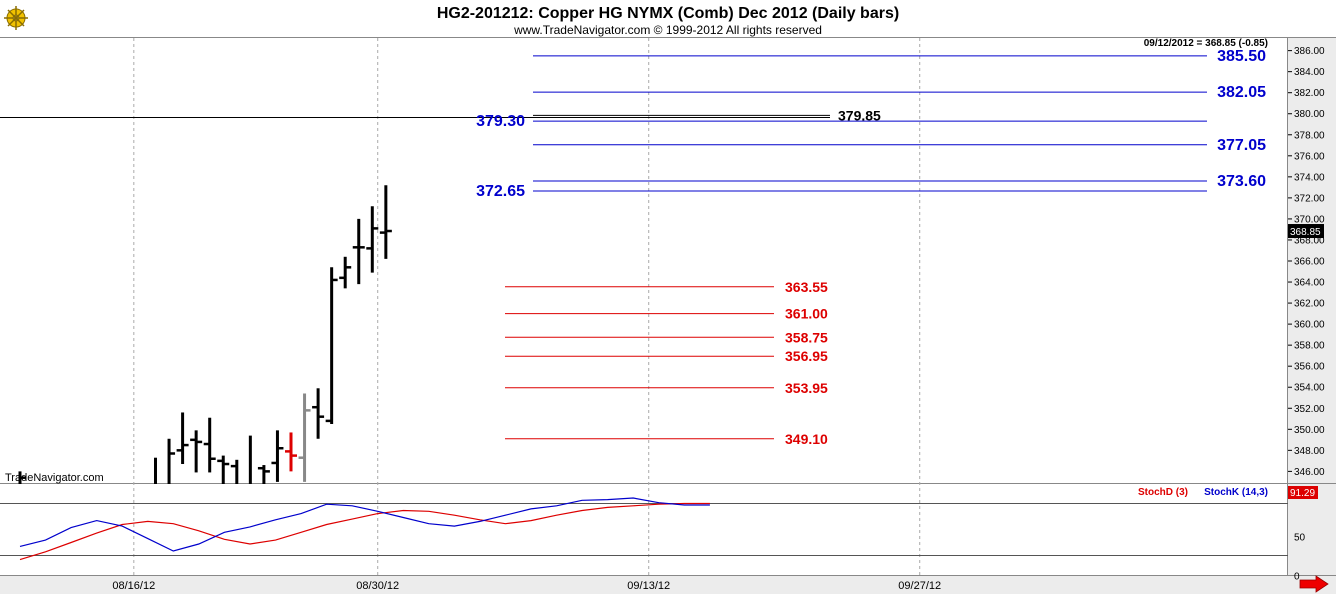 The image size is (1336, 594). I want to click on price-tick-label: 346.00, so click(1309, 472).